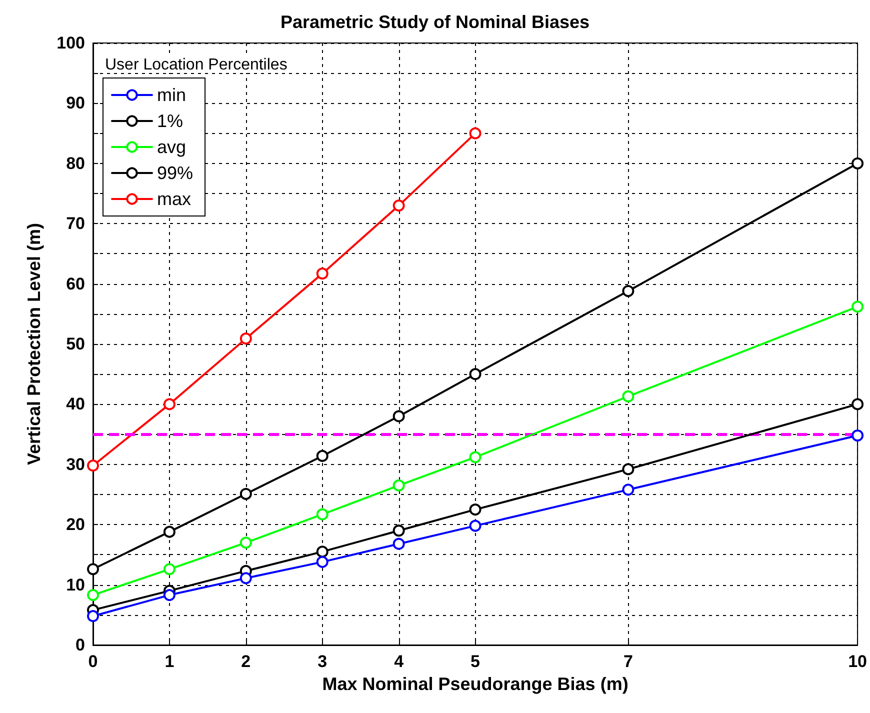 This screenshot has height=713, width=870. Describe the element at coordinates (75, 584) in the screenshot. I see `y-tick-label: 10` at that location.